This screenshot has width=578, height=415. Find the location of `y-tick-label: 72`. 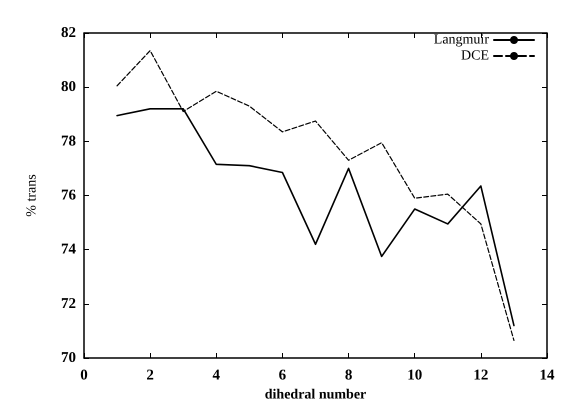

y-tick-label: 72 is located at coordinates (68, 304).